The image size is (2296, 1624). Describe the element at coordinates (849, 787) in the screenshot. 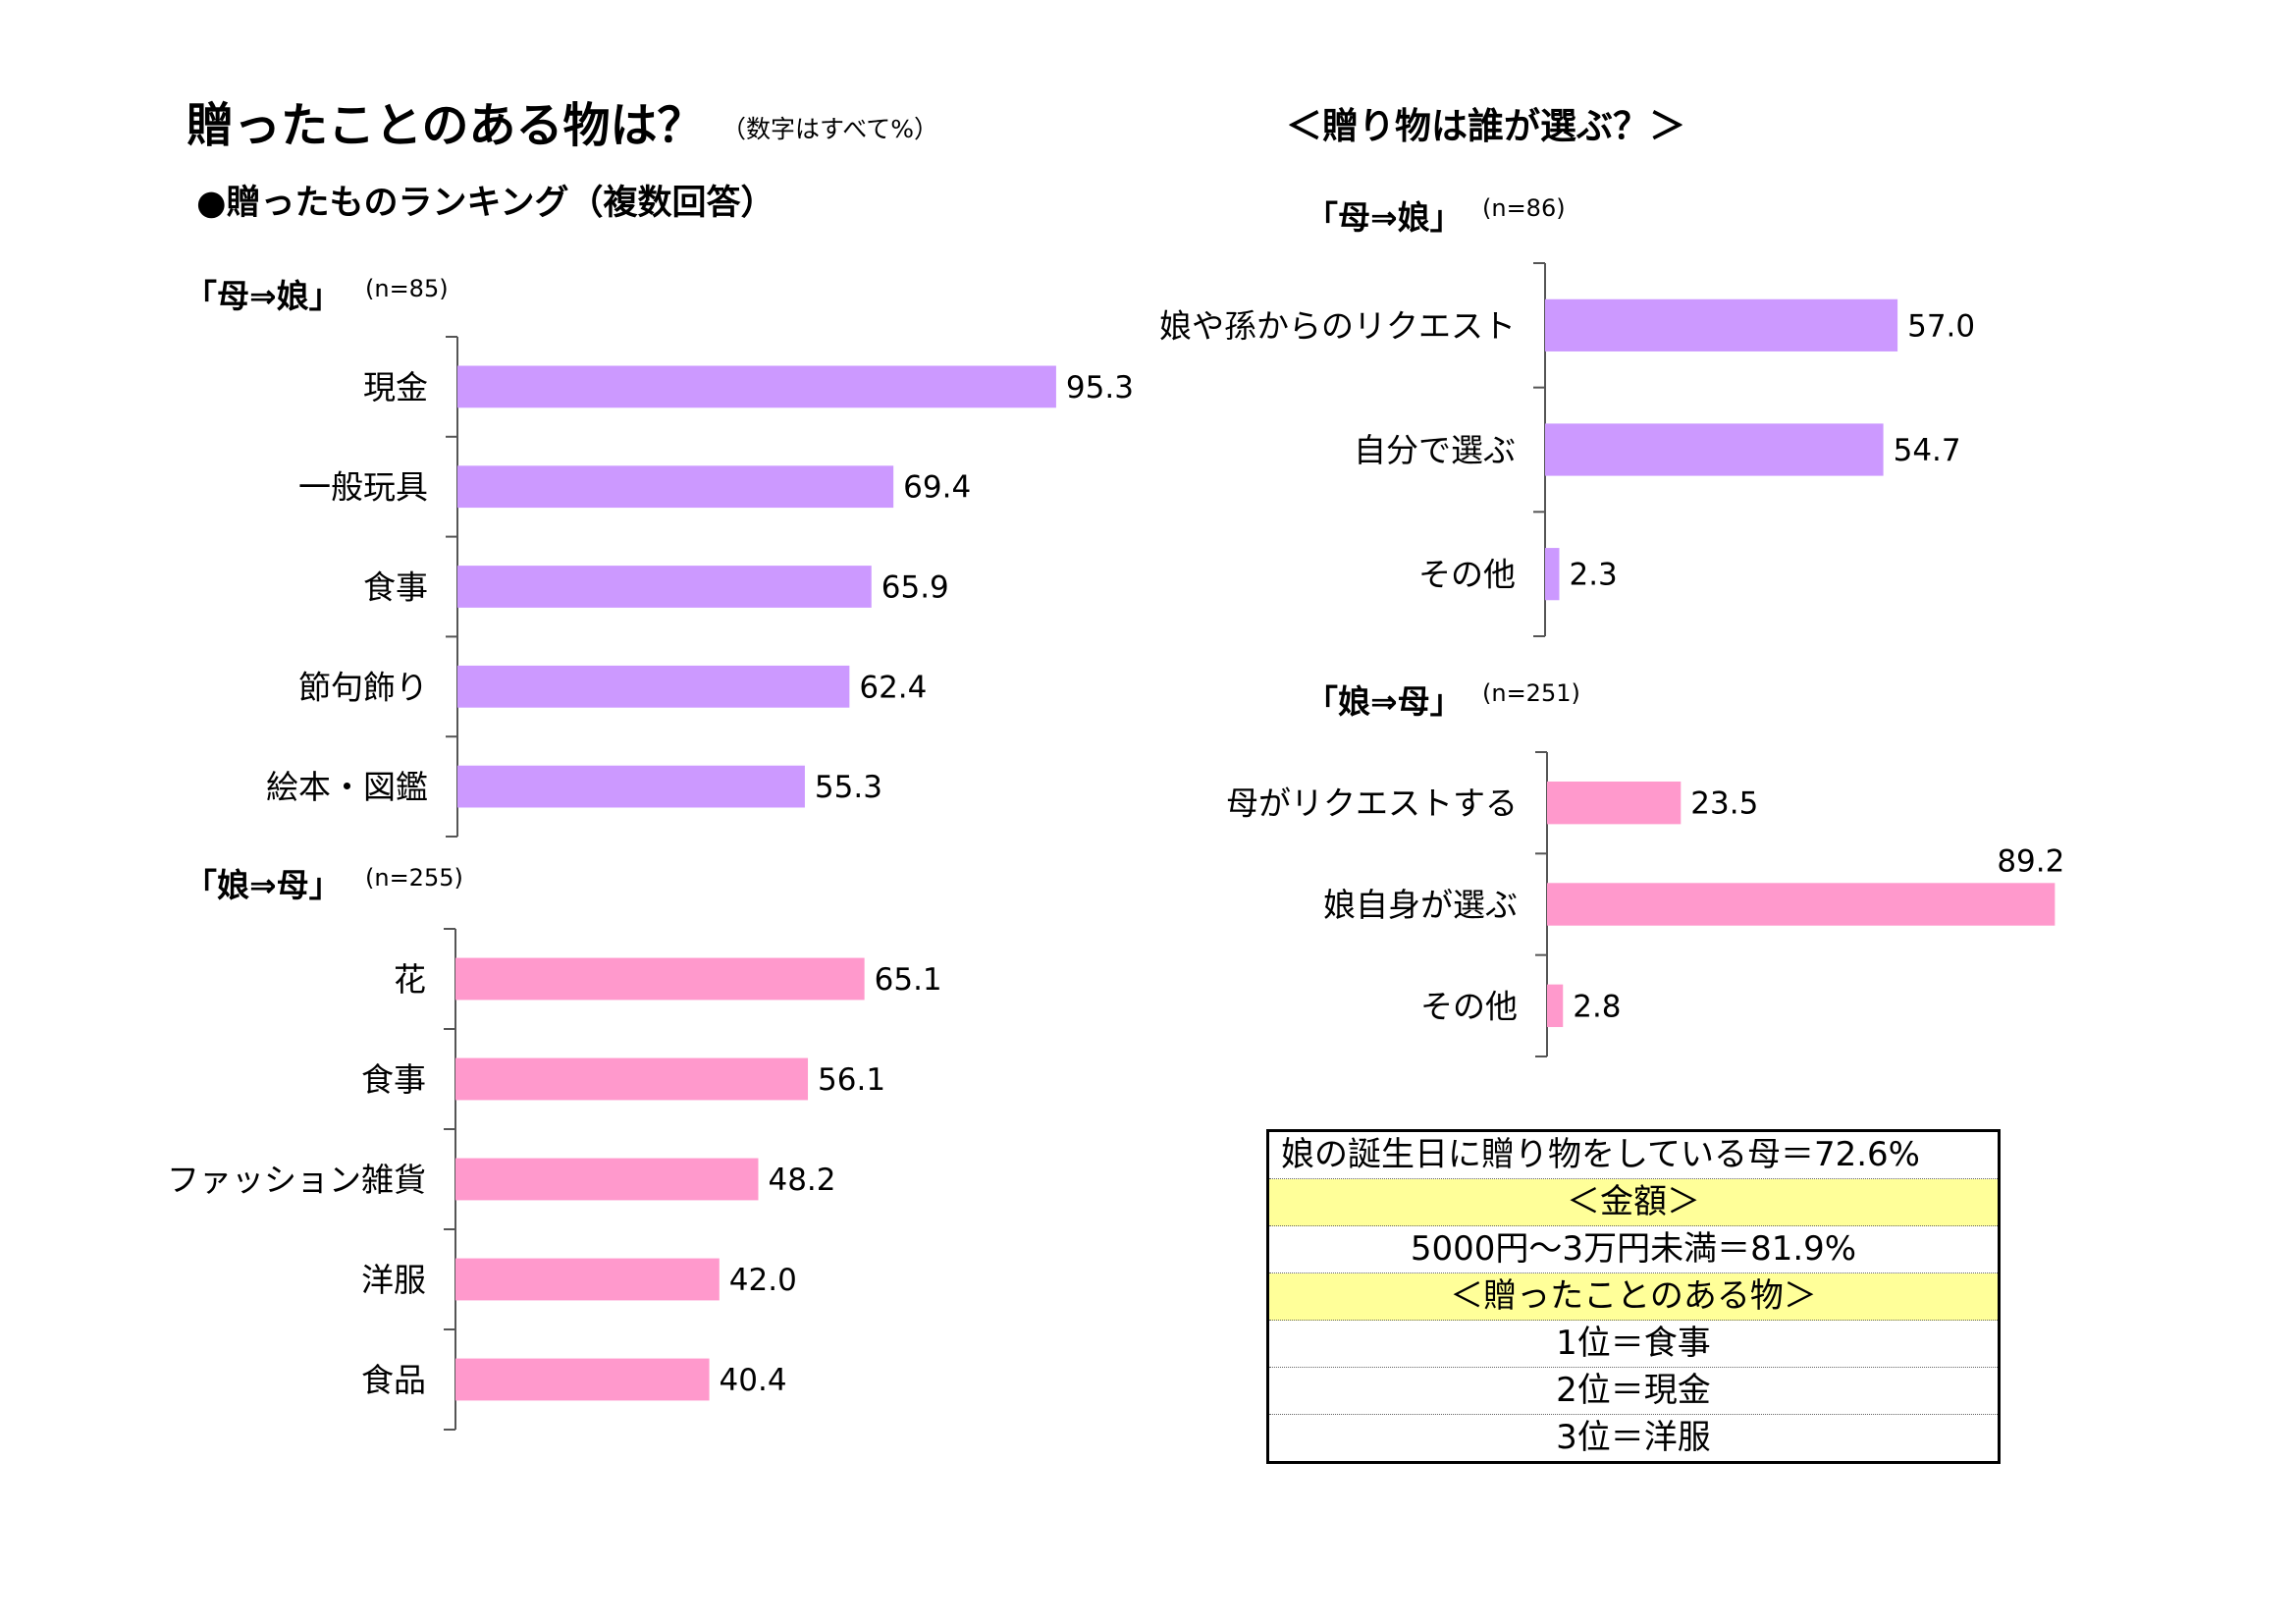

I see `value-label: 55.3` at that location.